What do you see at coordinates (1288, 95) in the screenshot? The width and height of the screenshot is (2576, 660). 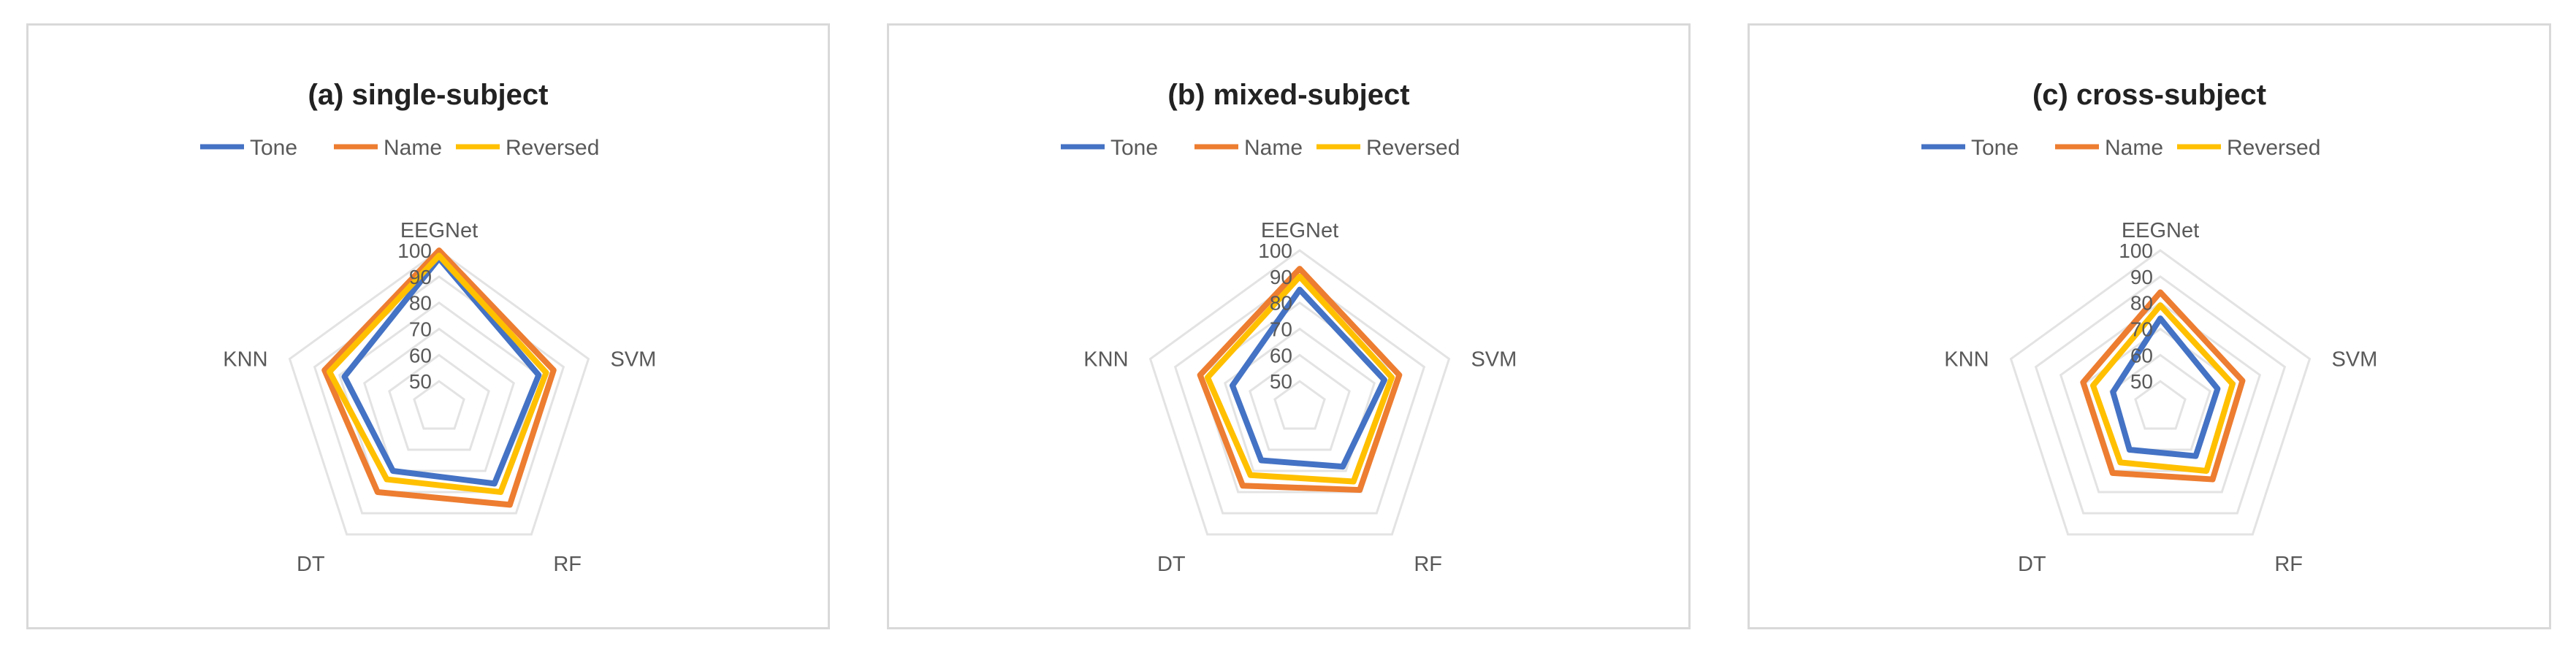 I see `chart-title: (b) mixed-subject` at bounding box center [1288, 95].